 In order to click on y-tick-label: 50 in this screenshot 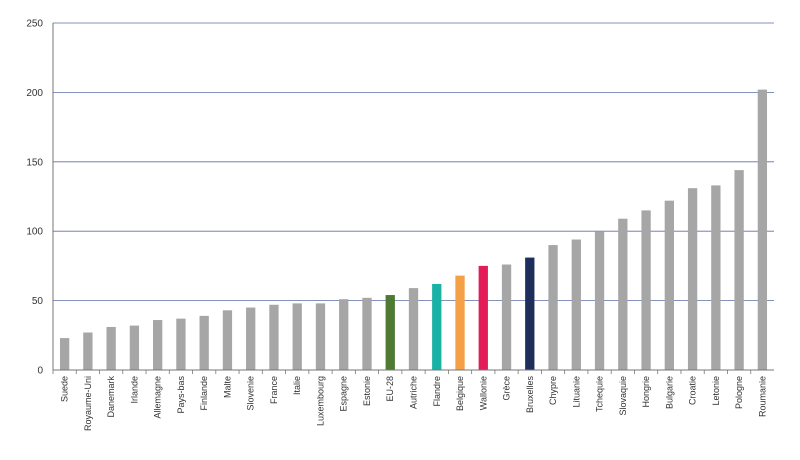, I will do `click(38, 301)`.